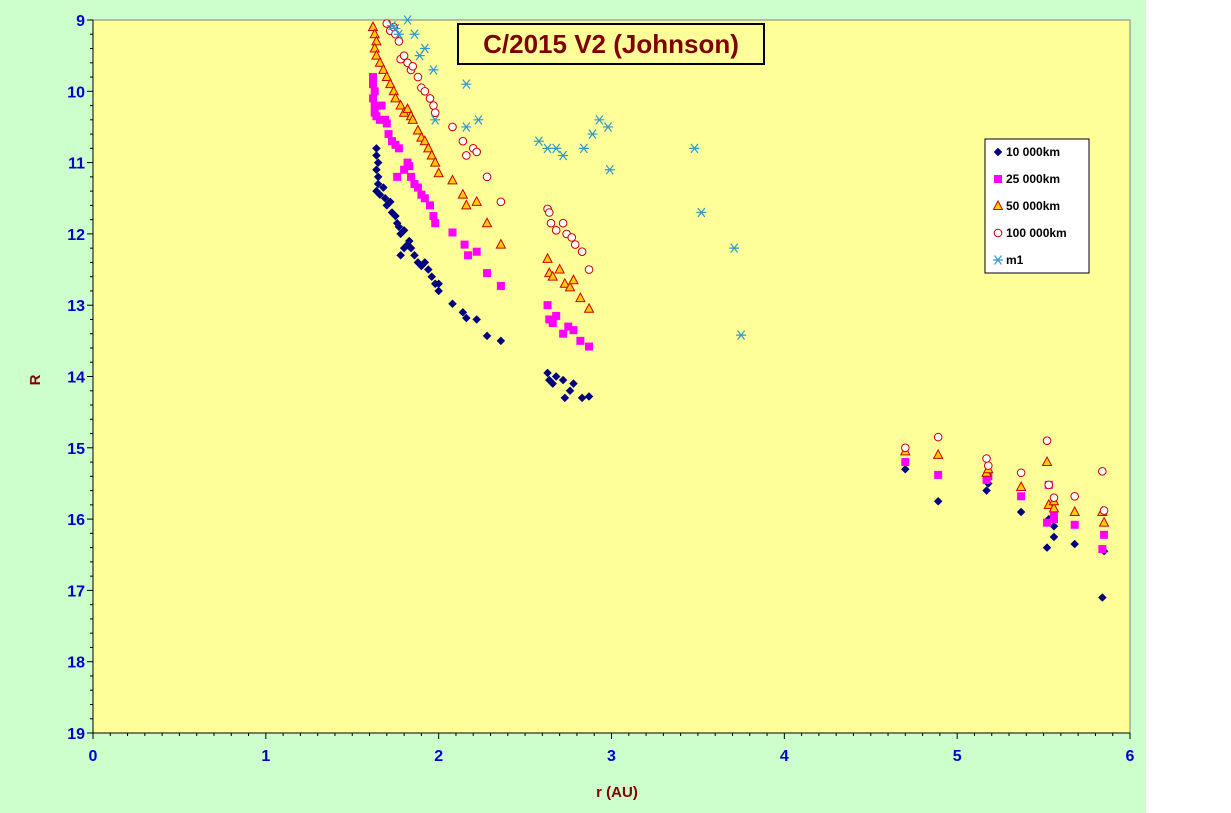 This screenshot has height=813, width=1231. What do you see at coordinates (1036, 233) in the screenshot?
I see `legend-label: 100 000km` at bounding box center [1036, 233].